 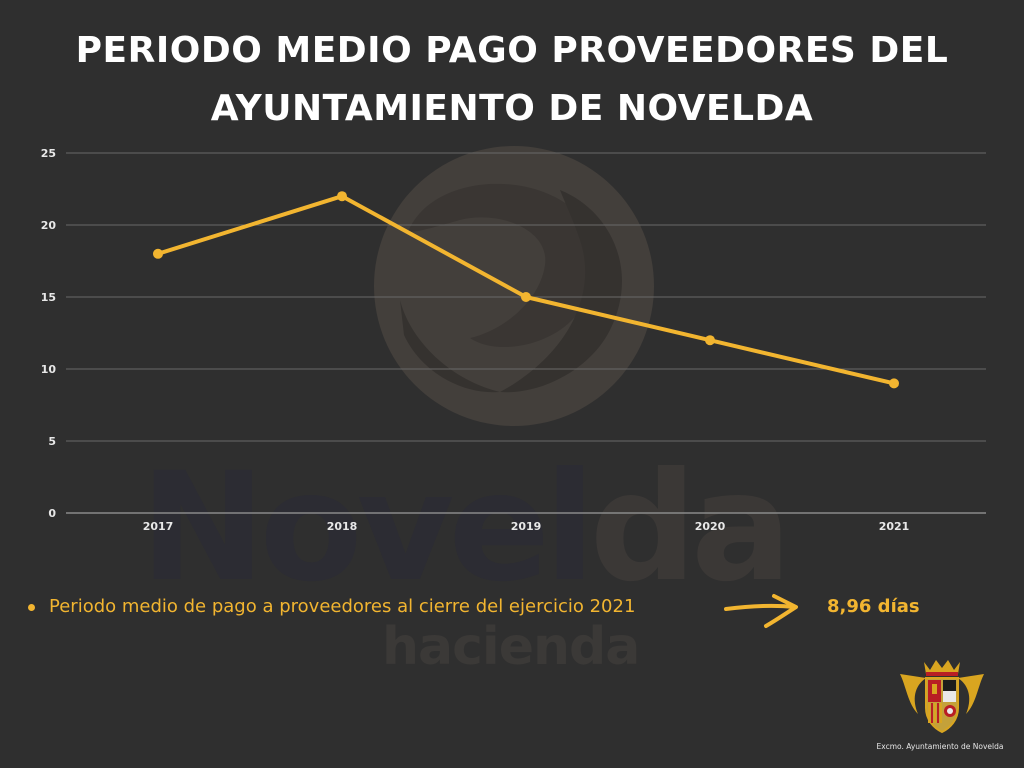 I want to click on watermark-word-part-2: da, so click(x=691, y=528).